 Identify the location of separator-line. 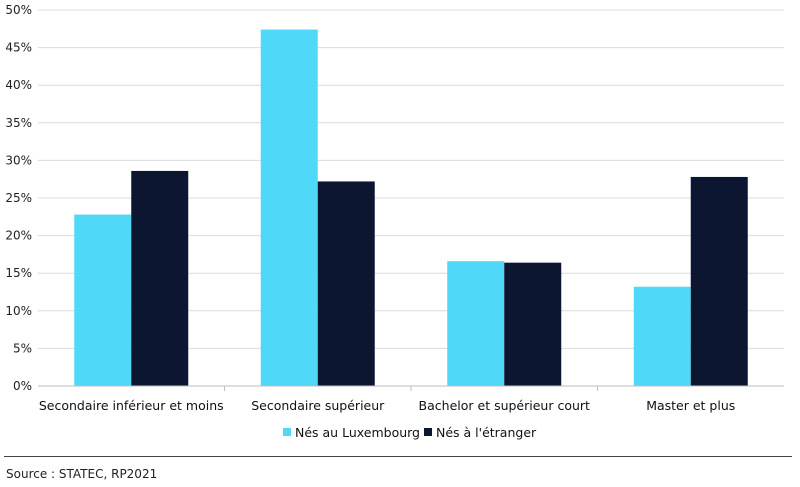
(398, 456).